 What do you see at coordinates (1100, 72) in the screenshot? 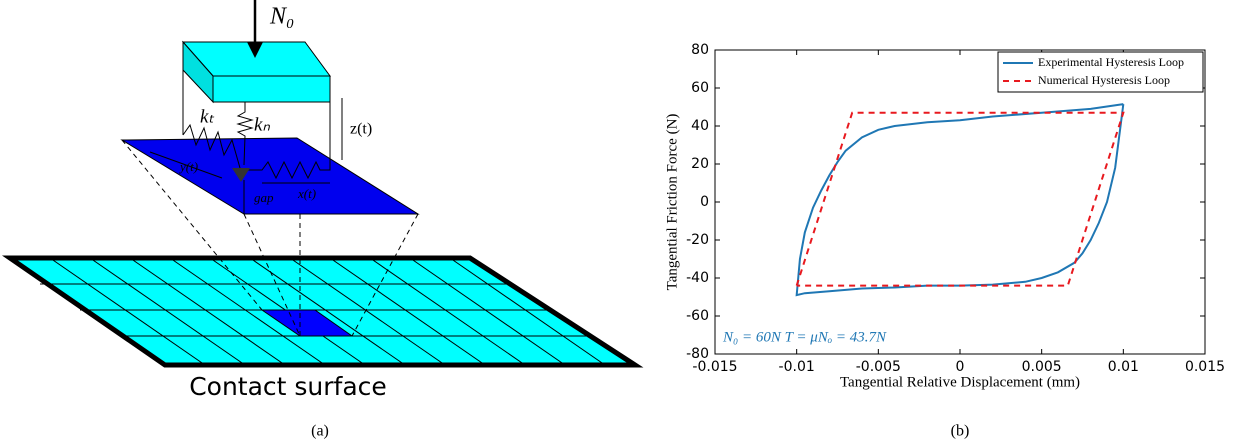
I see `legend-box` at bounding box center [1100, 72].